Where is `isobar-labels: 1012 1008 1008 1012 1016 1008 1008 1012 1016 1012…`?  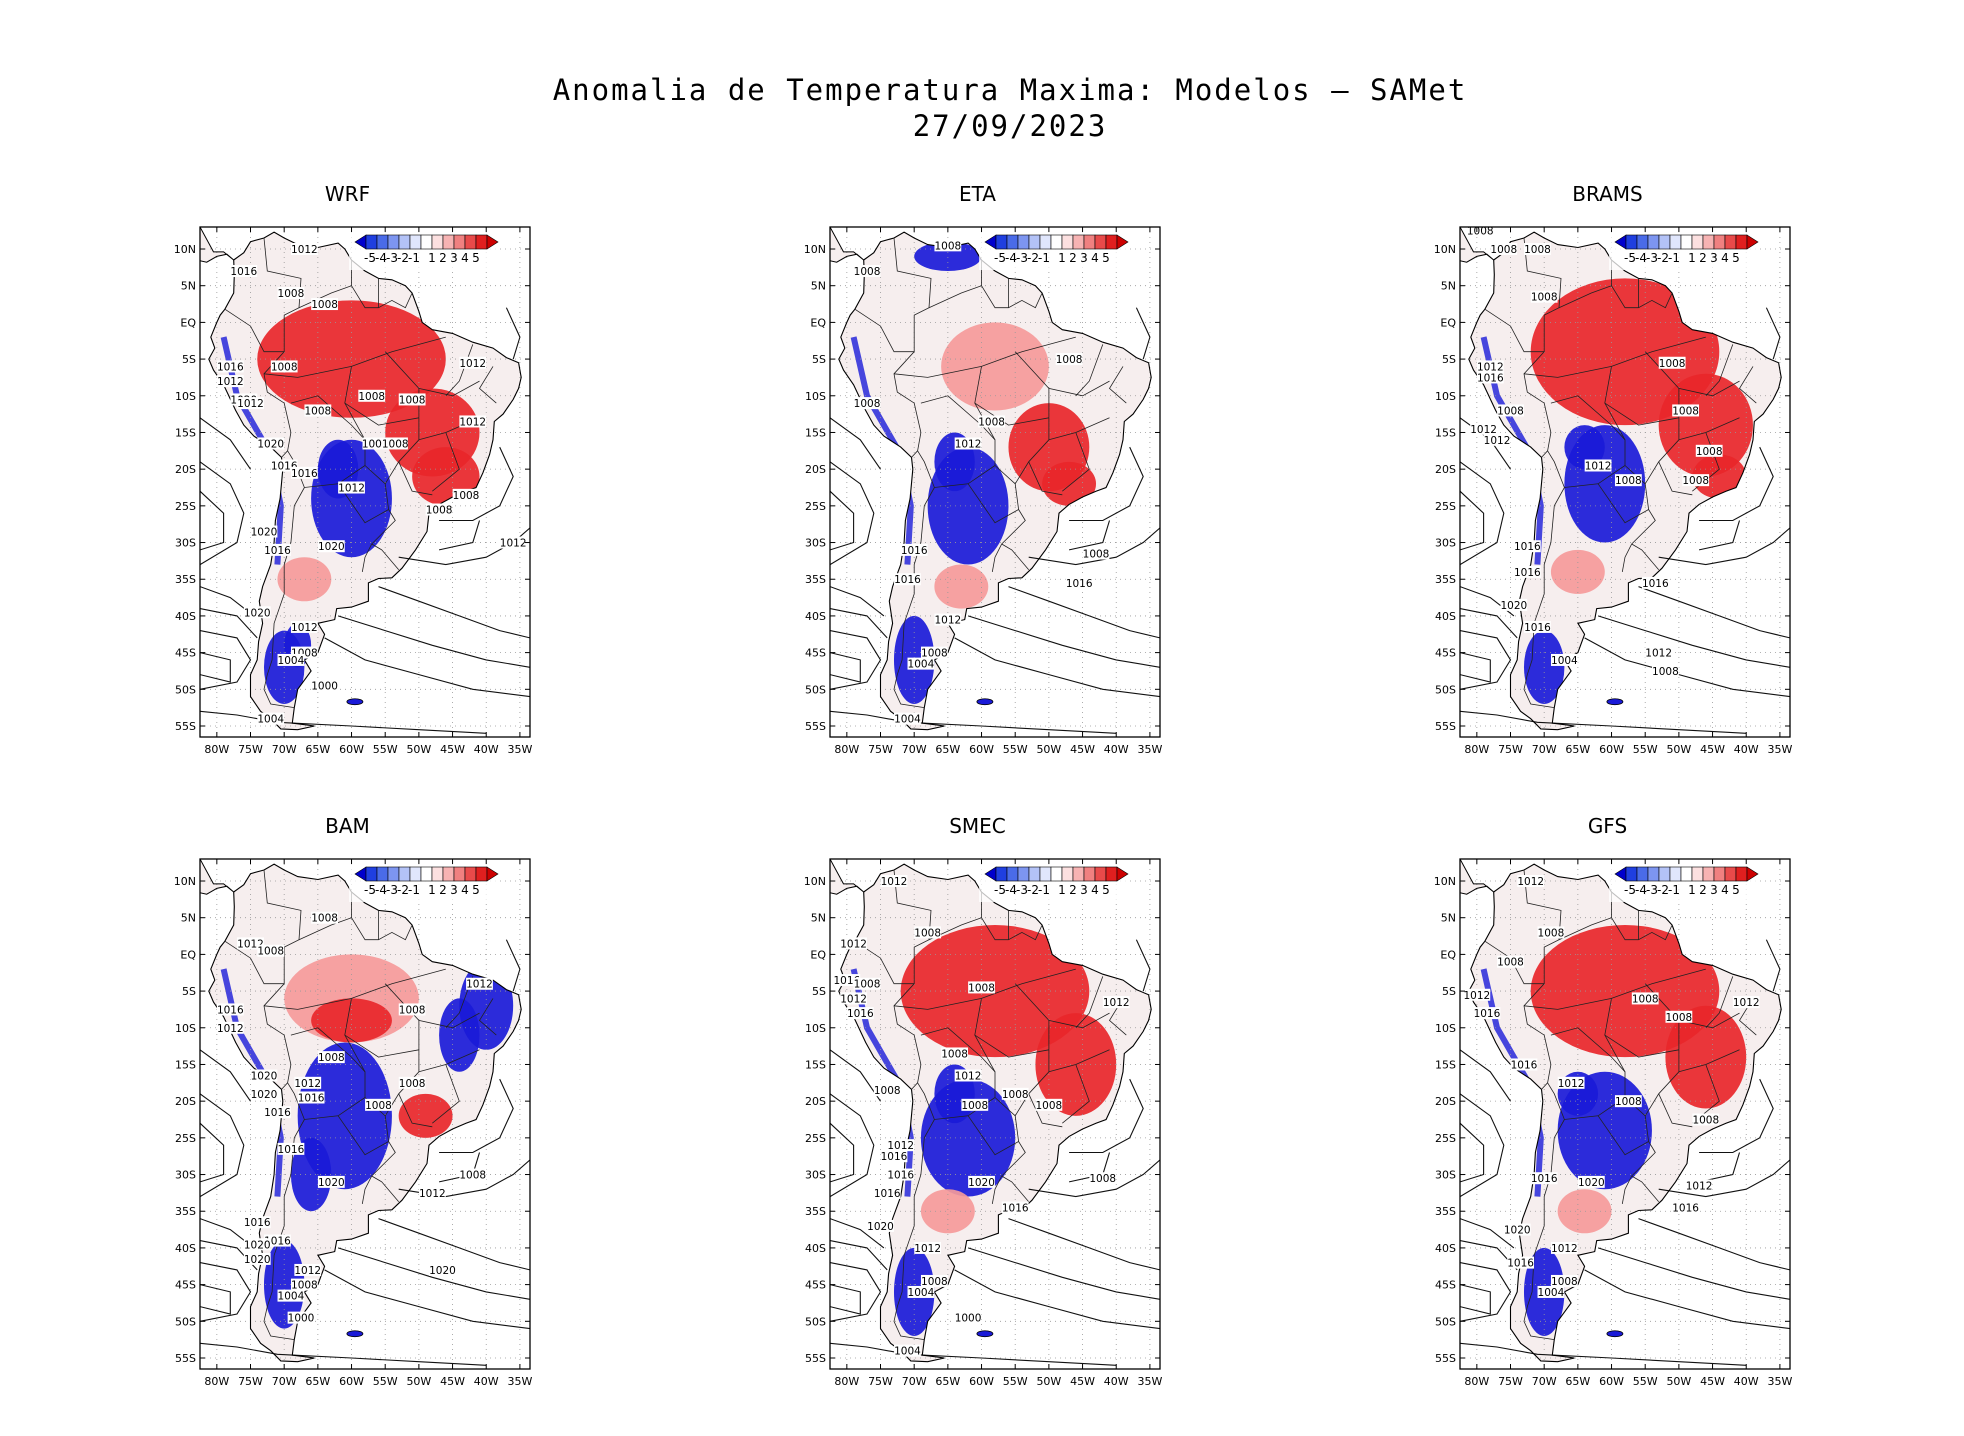 isobar-labels: 1012 1008 1008 1012 1016 1008 1008 1012 1016 1012… is located at coordinates (1611, 1087).